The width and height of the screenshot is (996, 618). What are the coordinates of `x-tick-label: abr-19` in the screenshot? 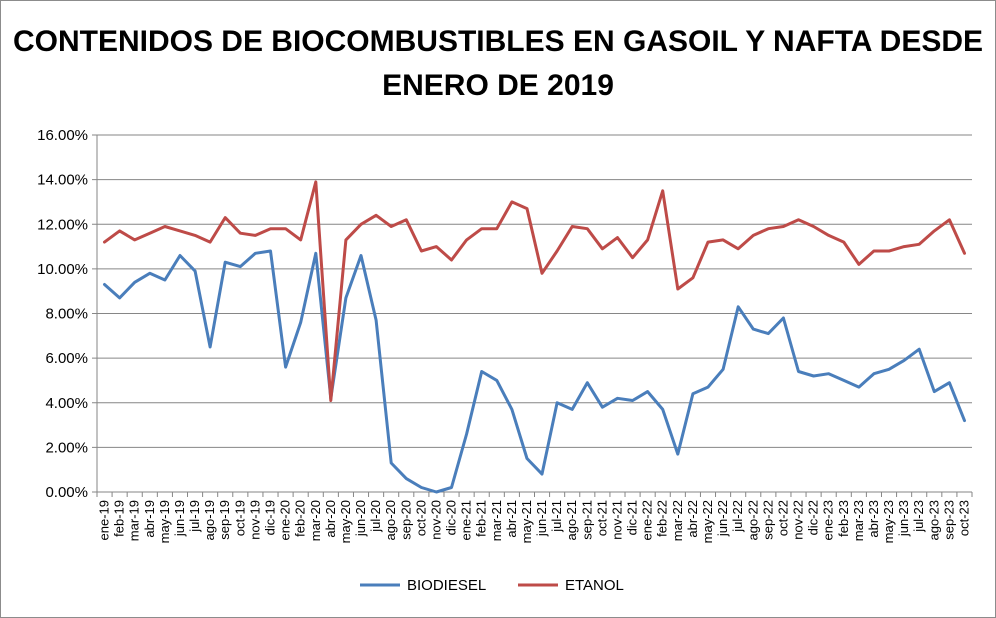 It's located at (149, 519).